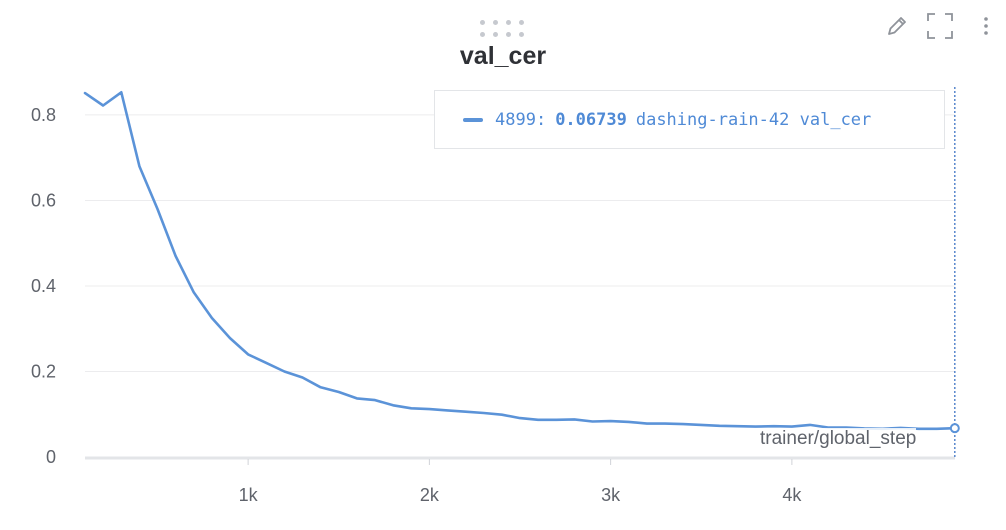 The height and width of the screenshot is (530, 1006). I want to click on y-tick-label: 0, so click(51, 457).